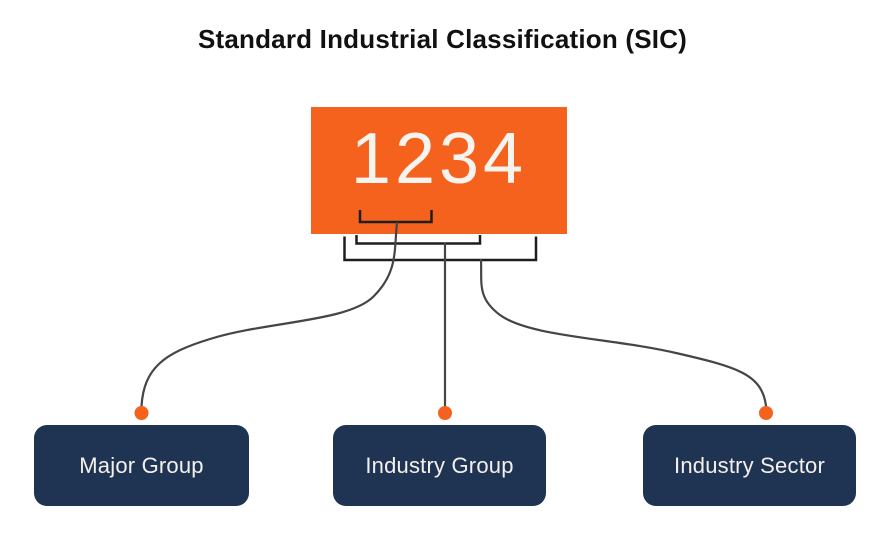 This screenshot has width=885, height=536. I want to click on diagram-title: Standard Industrial Classification (SIC), so click(442, 39).